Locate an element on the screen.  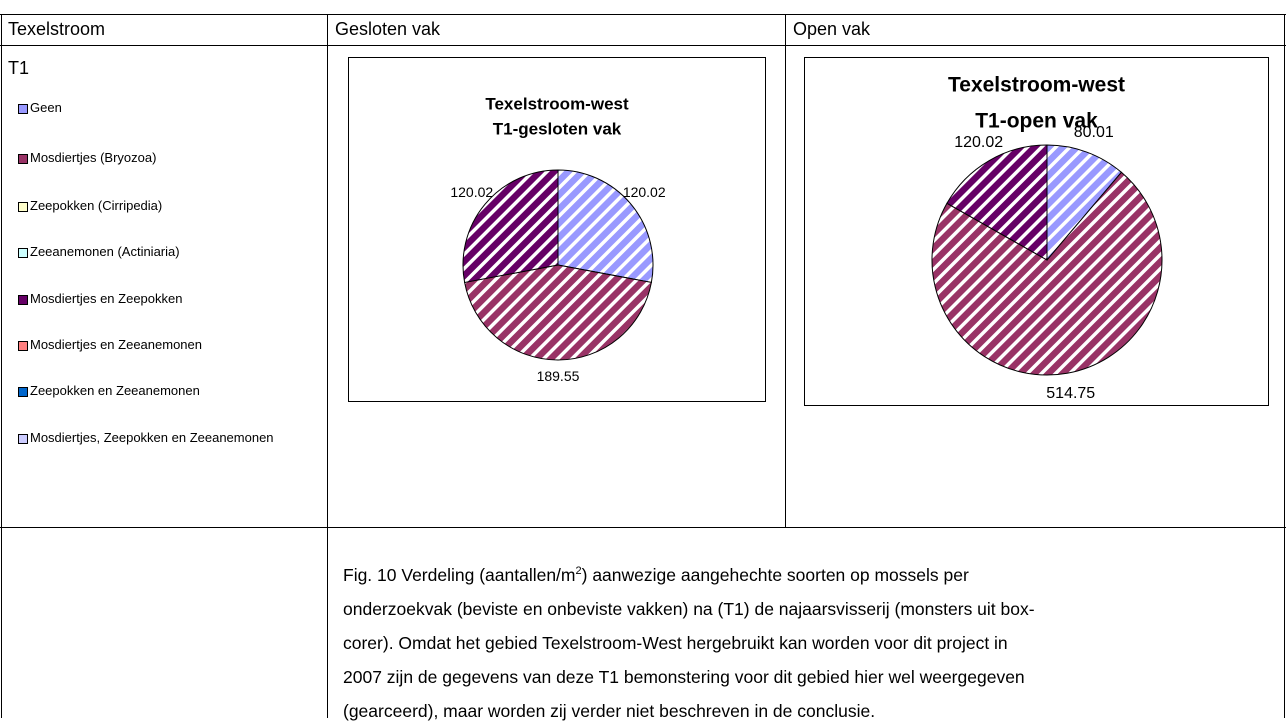
legend-item: Mosdiertjes en Zeepokken is located at coordinates (163, 299).